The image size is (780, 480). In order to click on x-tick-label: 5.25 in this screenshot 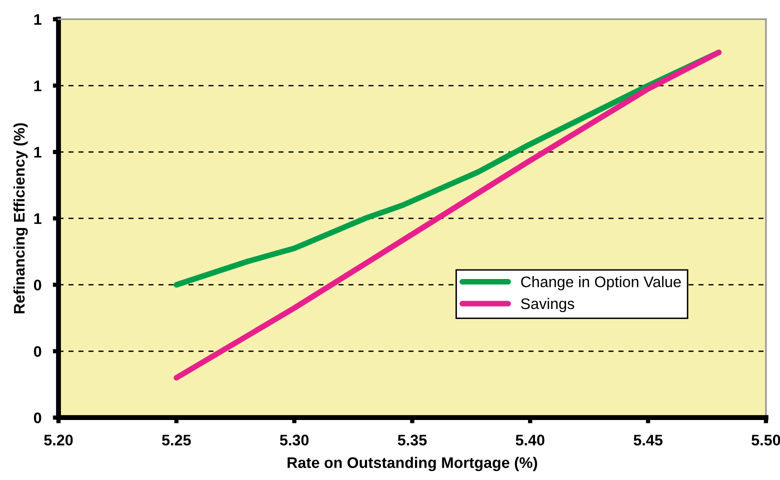, I will do `click(176, 440)`.